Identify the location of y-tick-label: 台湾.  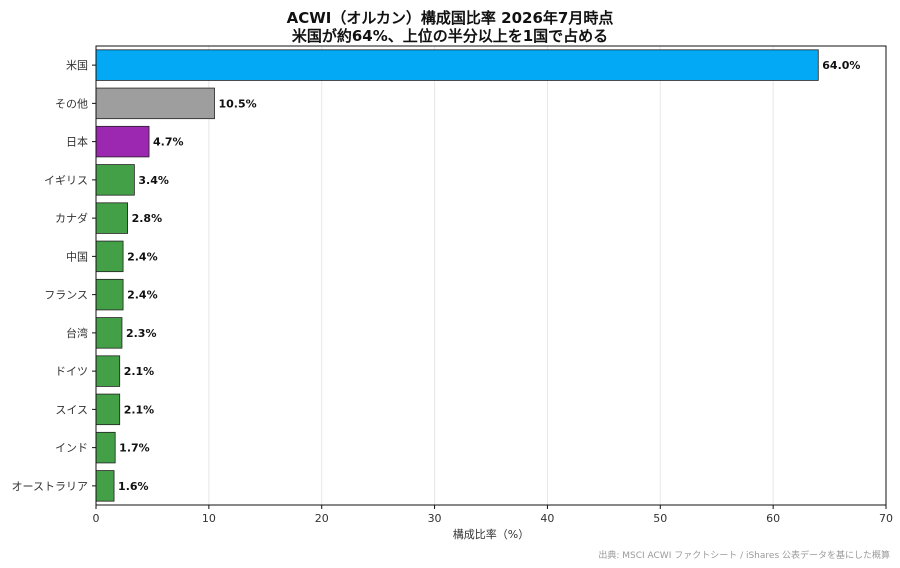
(77, 333).